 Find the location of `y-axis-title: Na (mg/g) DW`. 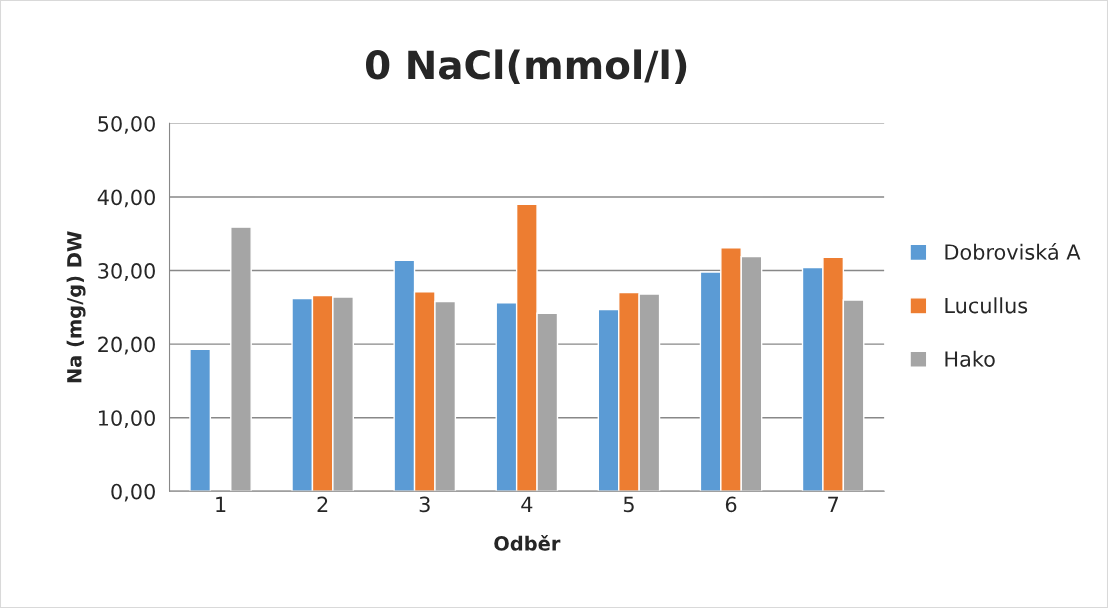

y-axis-title: Na (mg/g) DW is located at coordinates (76, 307).